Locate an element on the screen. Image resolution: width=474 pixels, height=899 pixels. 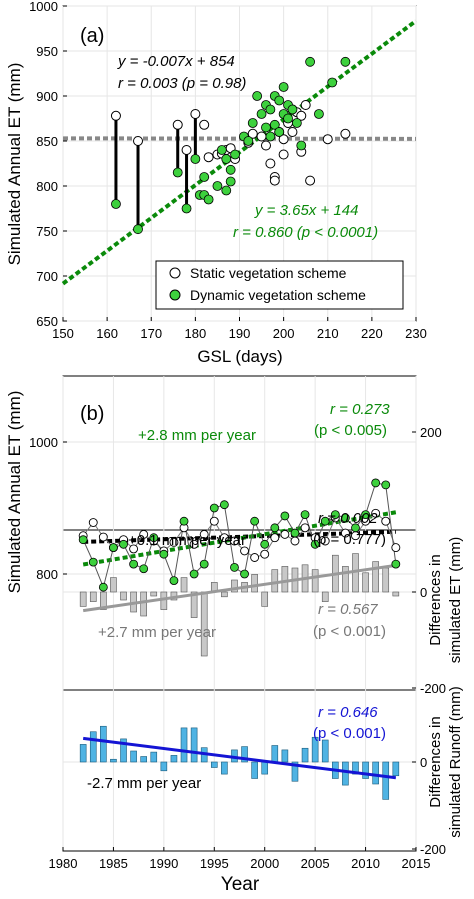
runoff-trend: -2.7 mm per year is located at coordinates (144, 783).